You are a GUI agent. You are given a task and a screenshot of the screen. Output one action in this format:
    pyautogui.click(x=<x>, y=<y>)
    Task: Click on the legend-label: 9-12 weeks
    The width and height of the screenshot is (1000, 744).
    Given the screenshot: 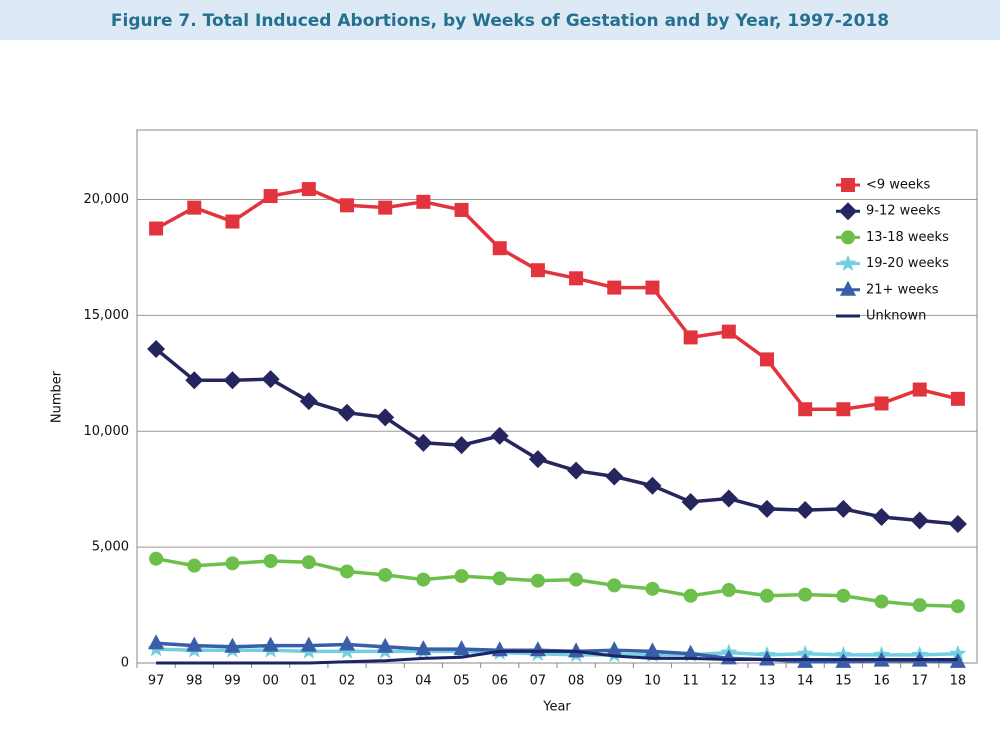 What is the action you would take?
    pyautogui.click(x=903, y=211)
    